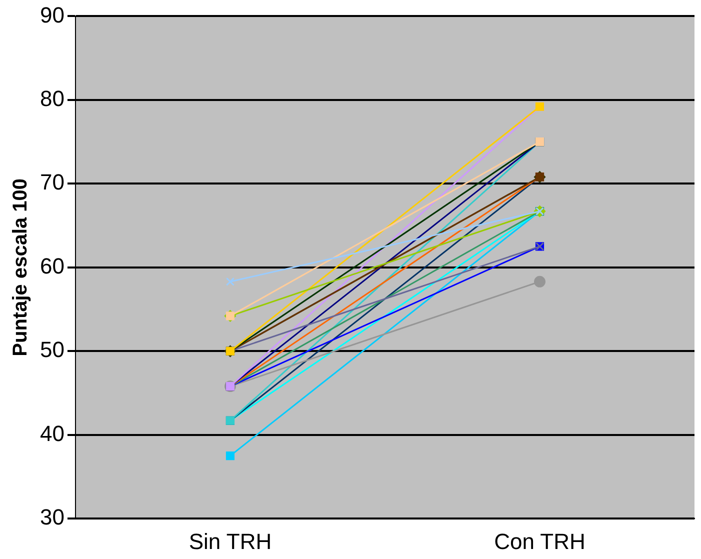 The image size is (701, 559). Describe the element at coordinates (52, 182) in the screenshot. I see `y-tick-label: 70` at that location.